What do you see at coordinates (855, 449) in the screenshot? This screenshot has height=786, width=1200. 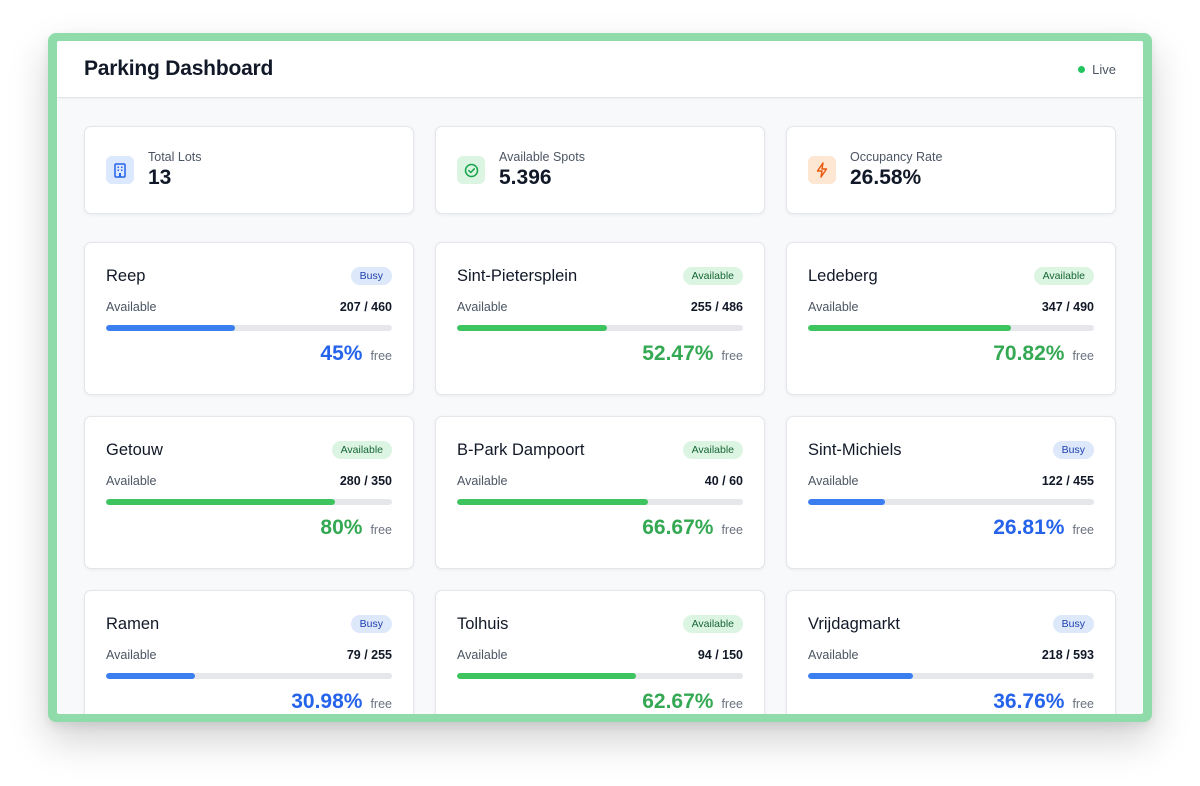 I see `lot-name: Sint-Michiels` at bounding box center [855, 449].